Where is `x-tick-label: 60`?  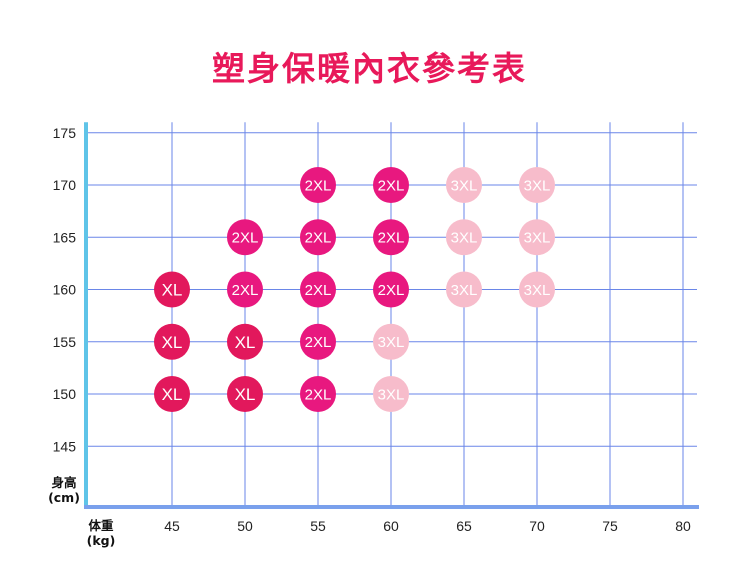 x-tick-label: 60 is located at coordinates (391, 526).